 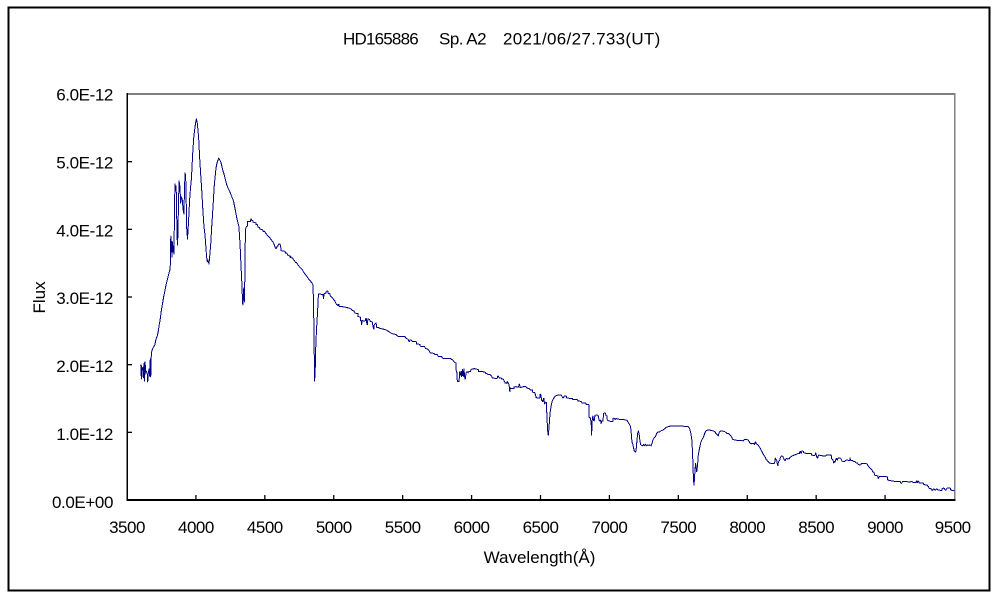 I want to click on svg-text: HD165886, so click(x=380, y=39).